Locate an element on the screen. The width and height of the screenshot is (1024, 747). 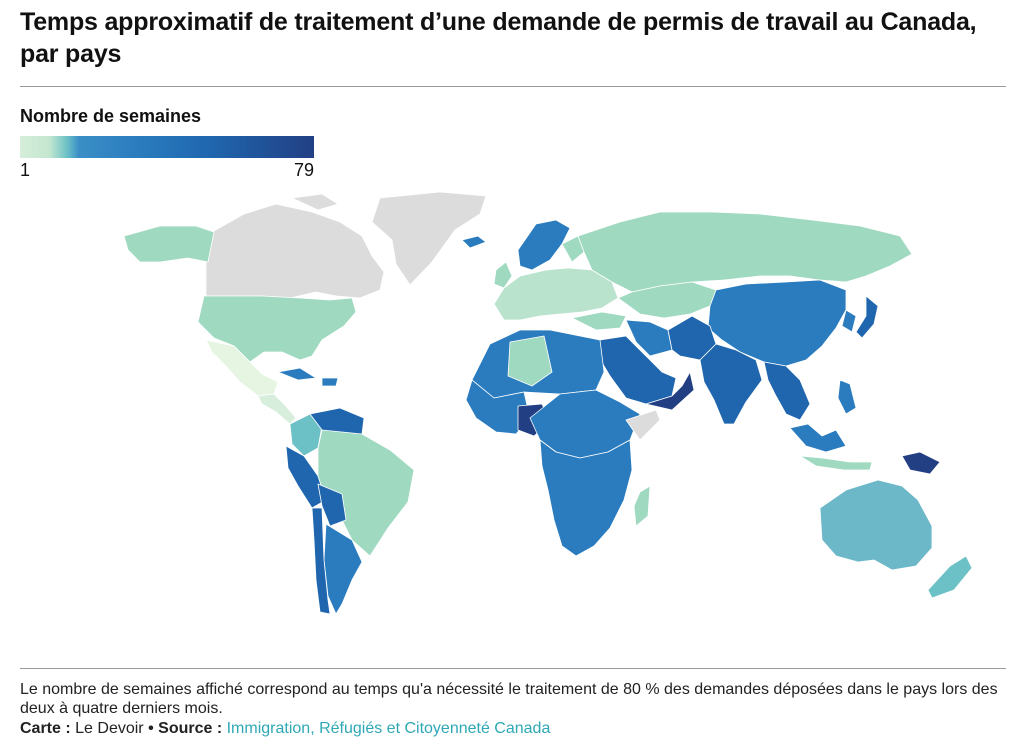
legend-title: Nombre de semaines is located at coordinates (111, 116).